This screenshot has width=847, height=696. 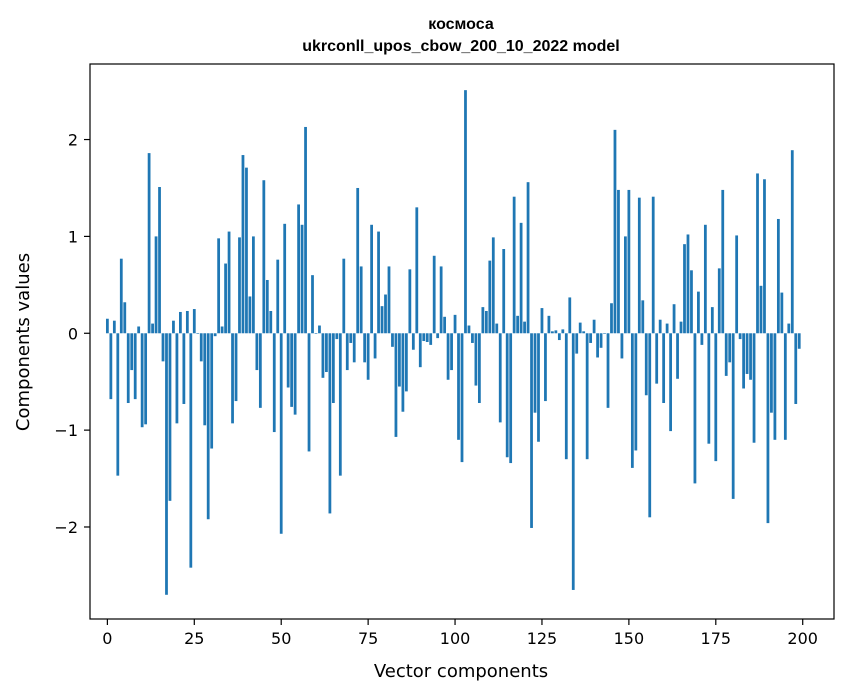 What do you see at coordinates (461, 671) in the screenshot?
I see `x-axis-label: Vector components` at bounding box center [461, 671].